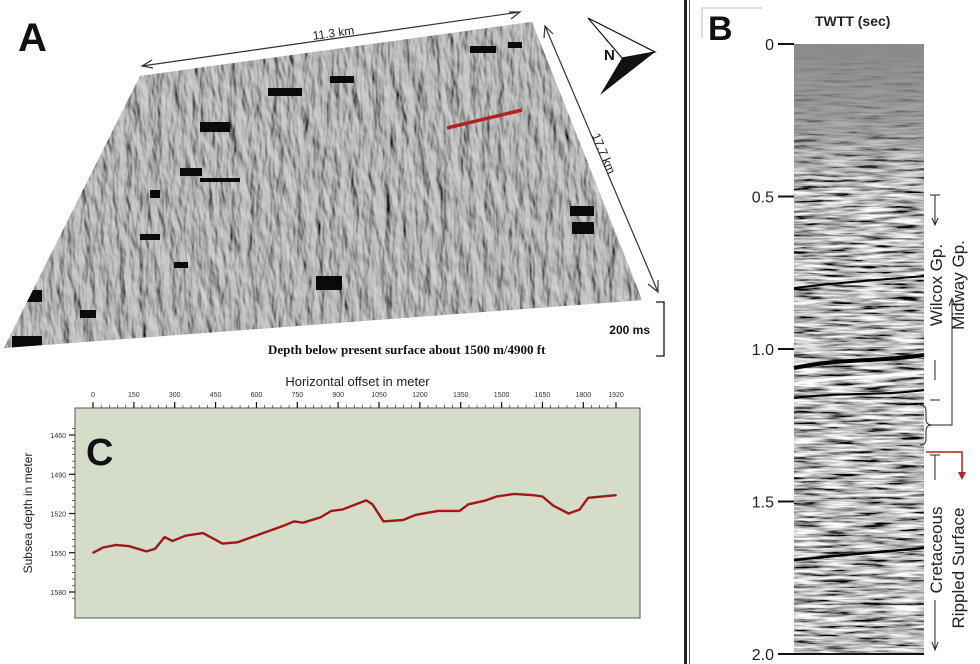 The height and width of the screenshot is (664, 980). What do you see at coordinates (338, 395) in the screenshot?
I see `x-tick-label: 900` at bounding box center [338, 395].